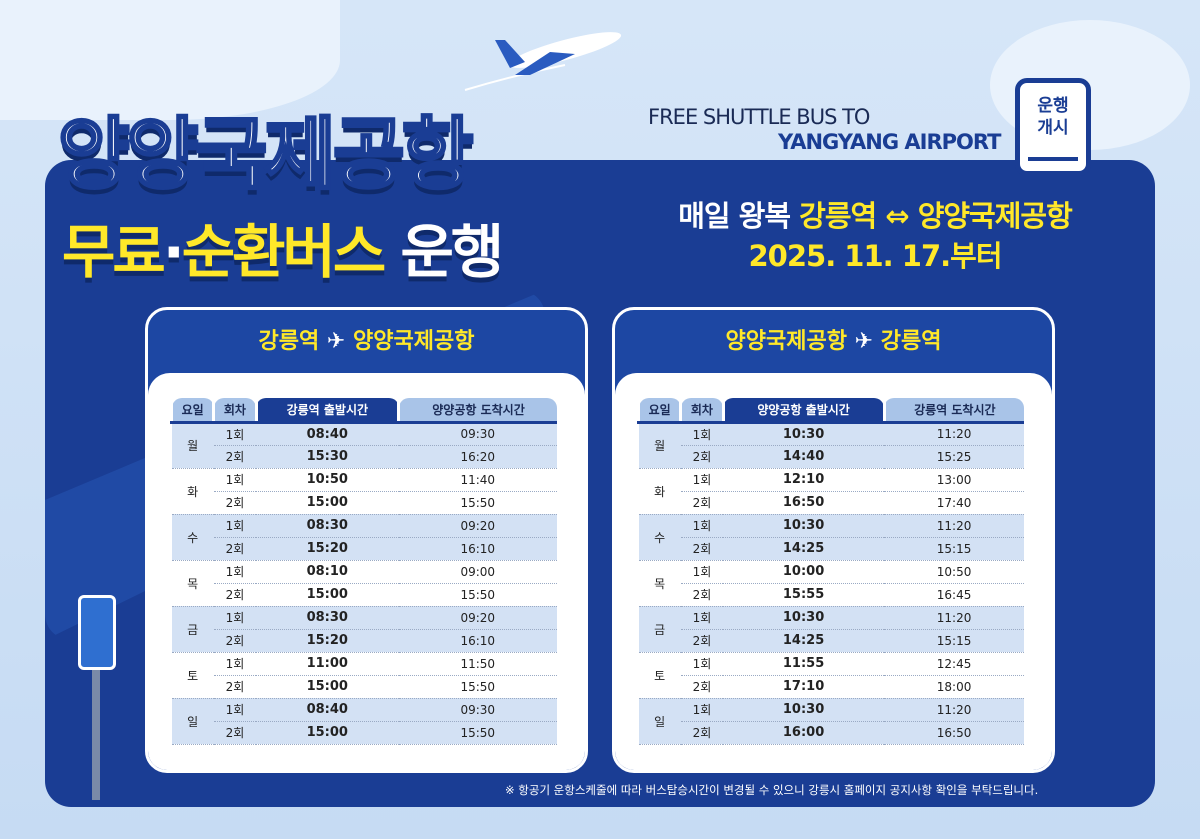  Describe the element at coordinates (364, 491) in the screenshot. I see `table-row: 화 1회 10:50 11:40` at that location.